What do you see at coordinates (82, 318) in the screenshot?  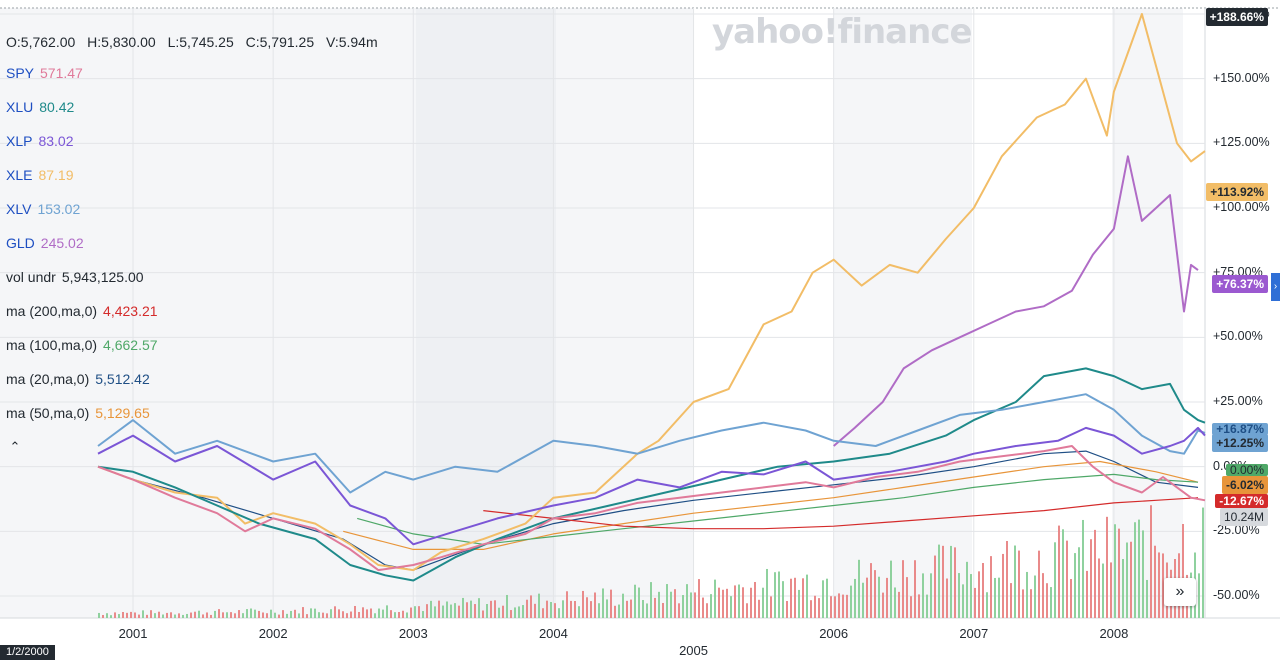 I see `indicator-ma-200: ma (200,ma,0) 4,423.21` at bounding box center [82, 318].